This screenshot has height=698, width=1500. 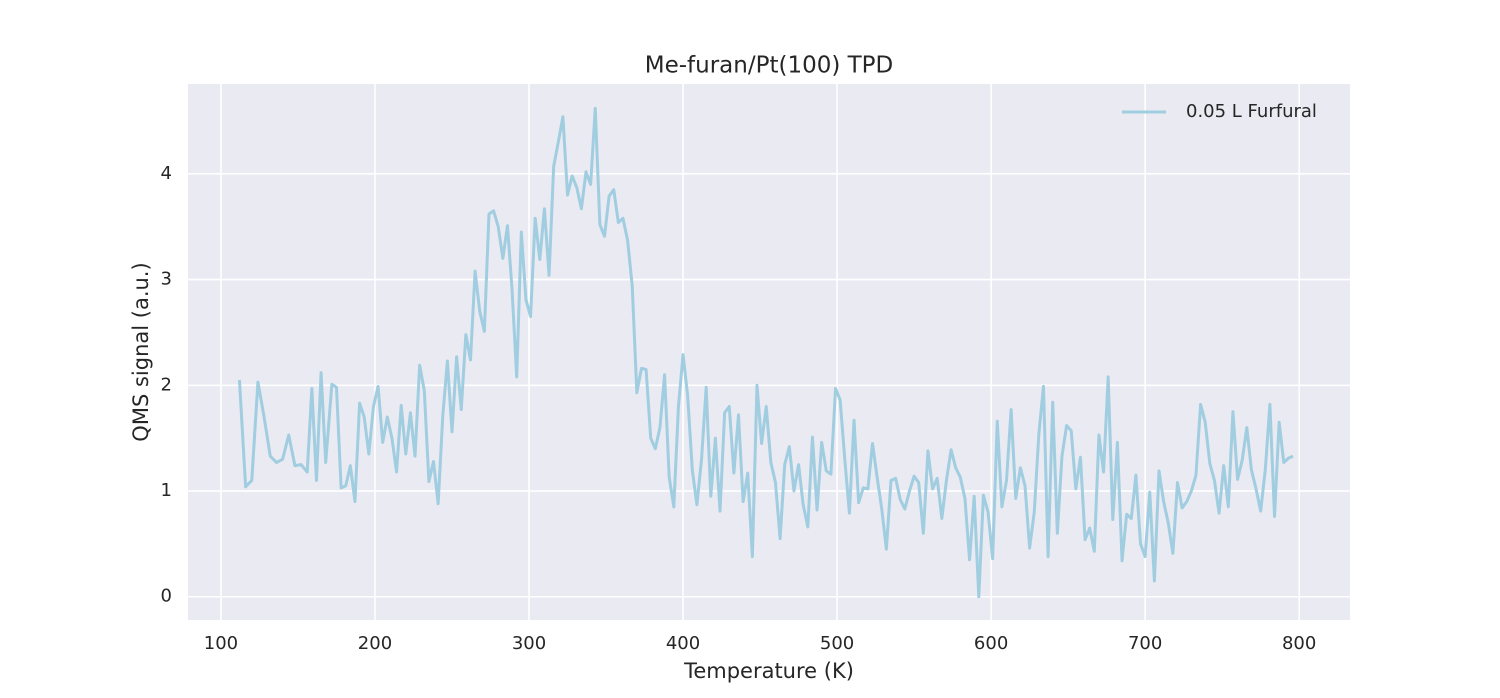 What do you see at coordinates (837, 643) in the screenshot?
I see `x-tick-label: 500` at bounding box center [837, 643].